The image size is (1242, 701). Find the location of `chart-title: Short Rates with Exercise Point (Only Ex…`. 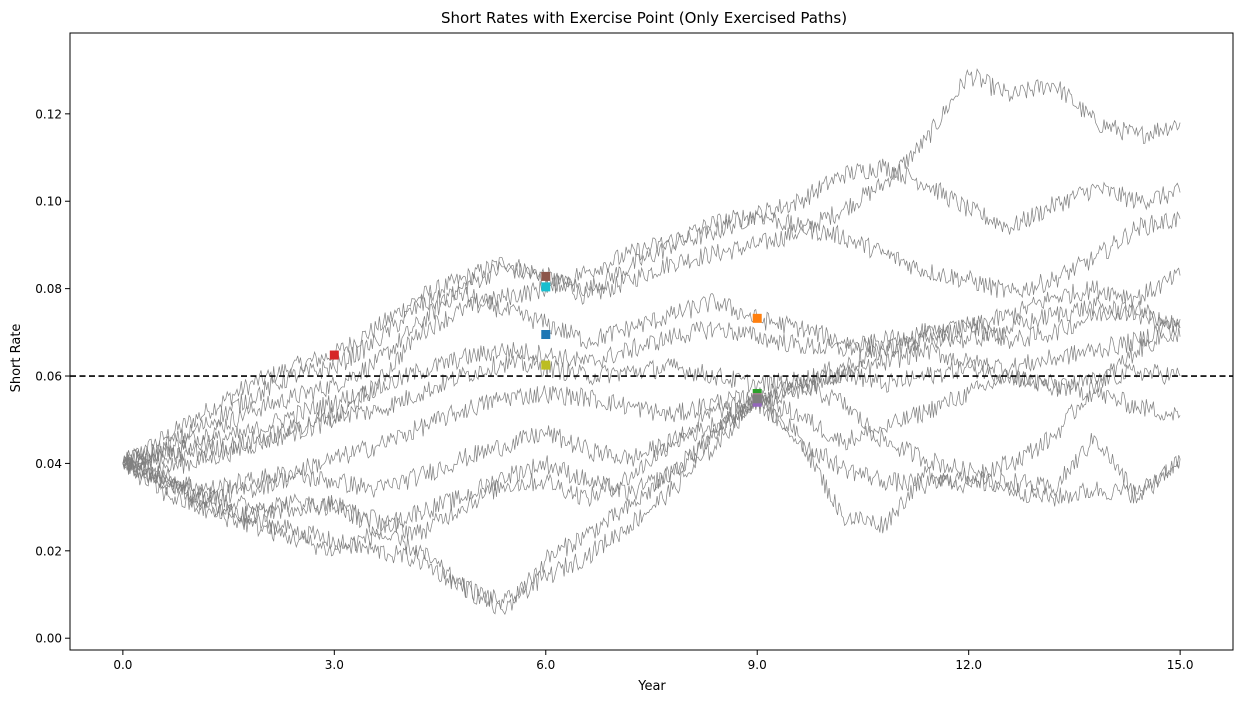

chart-title: Short Rates with Exercise Point (Only Ex… is located at coordinates (644, 18).